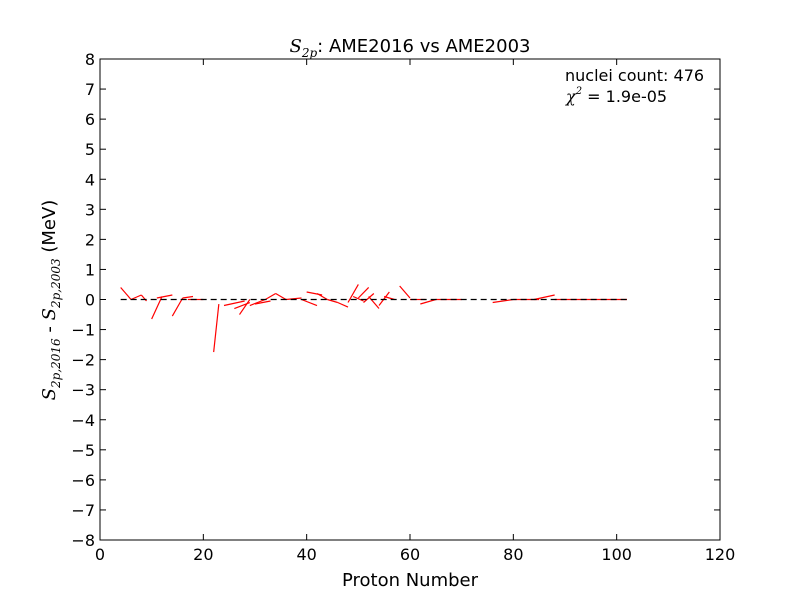  Describe the element at coordinates (90, 89) in the screenshot. I see `y-tick-label: 7` at that location.